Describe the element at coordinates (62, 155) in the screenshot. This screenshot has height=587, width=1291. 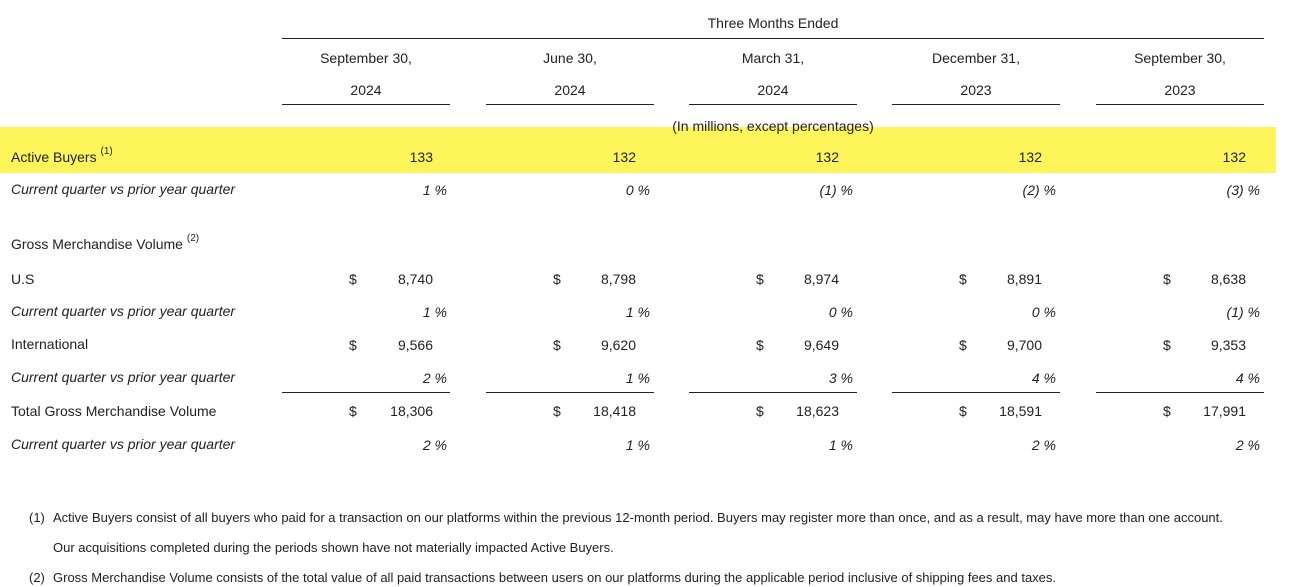
I see `active-buyers-label: Active Buyers (1)` at that location.